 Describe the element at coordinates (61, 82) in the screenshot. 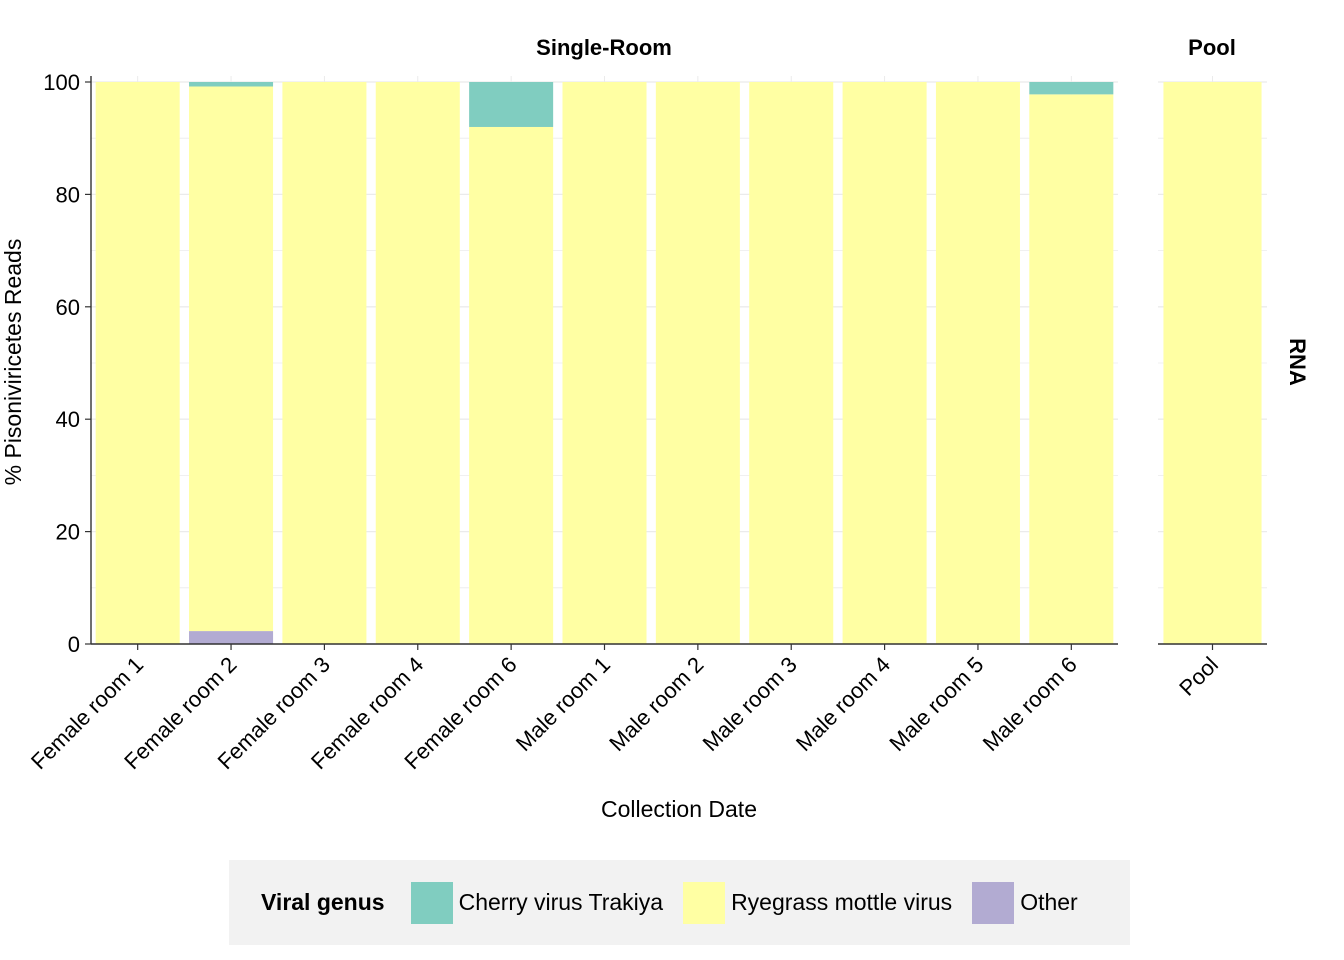

I see `y-tick-label: 100` at that location.